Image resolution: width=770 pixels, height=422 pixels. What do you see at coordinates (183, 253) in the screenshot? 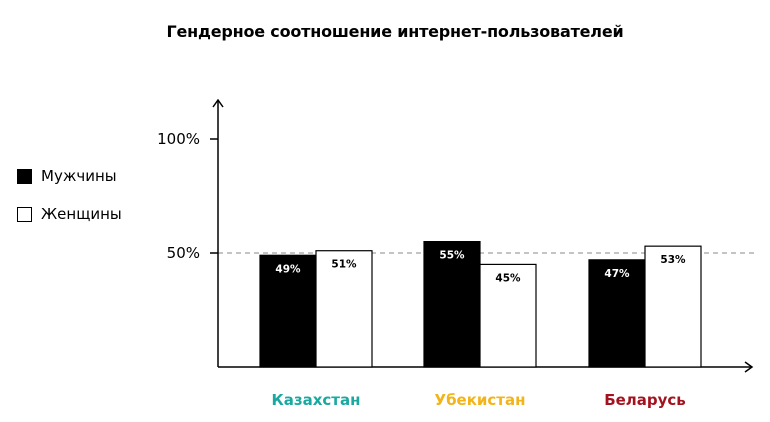
I see `y-tick-label: 50%` at bounding box center [183, 253].